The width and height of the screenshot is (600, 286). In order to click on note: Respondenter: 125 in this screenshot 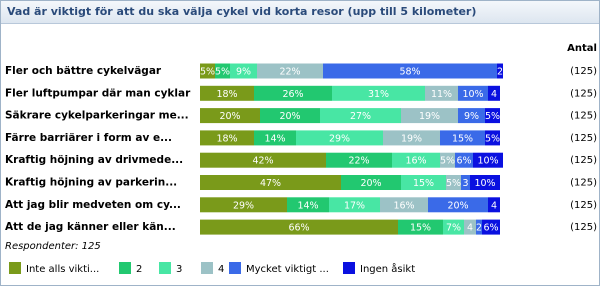, I will do `click(53, 246)`.